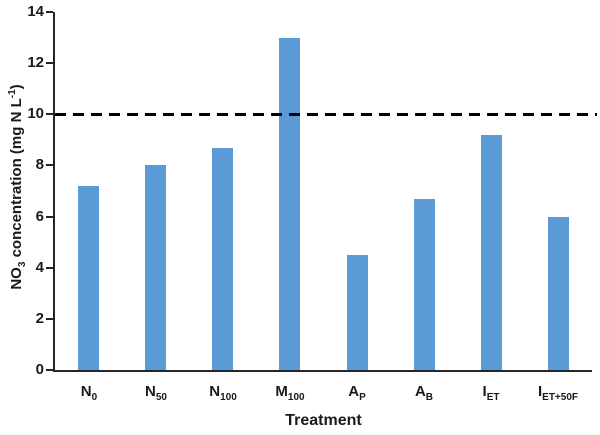 The height and width of the screenshot is (435, 600). What do you see at coordinates (39, 165) in the screenshot?
I see `y-tick-label: 8` at bounding box center [39, 165].